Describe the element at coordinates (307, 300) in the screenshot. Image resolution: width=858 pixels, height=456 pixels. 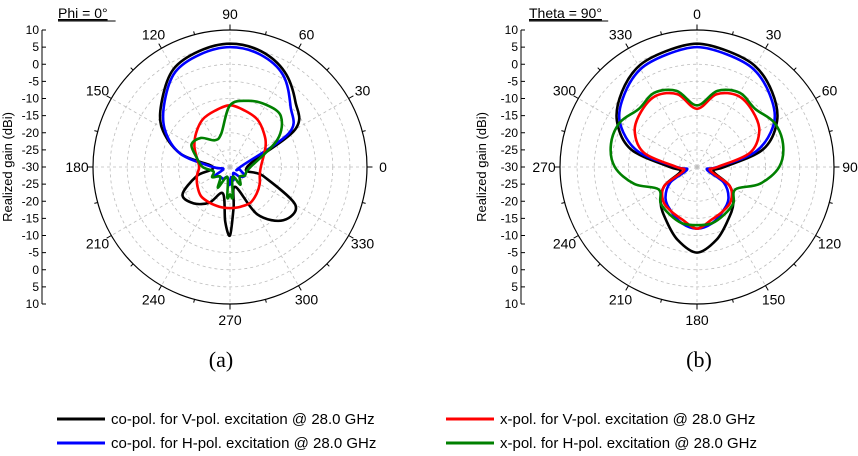
I see `angle-label: 300` at that location.